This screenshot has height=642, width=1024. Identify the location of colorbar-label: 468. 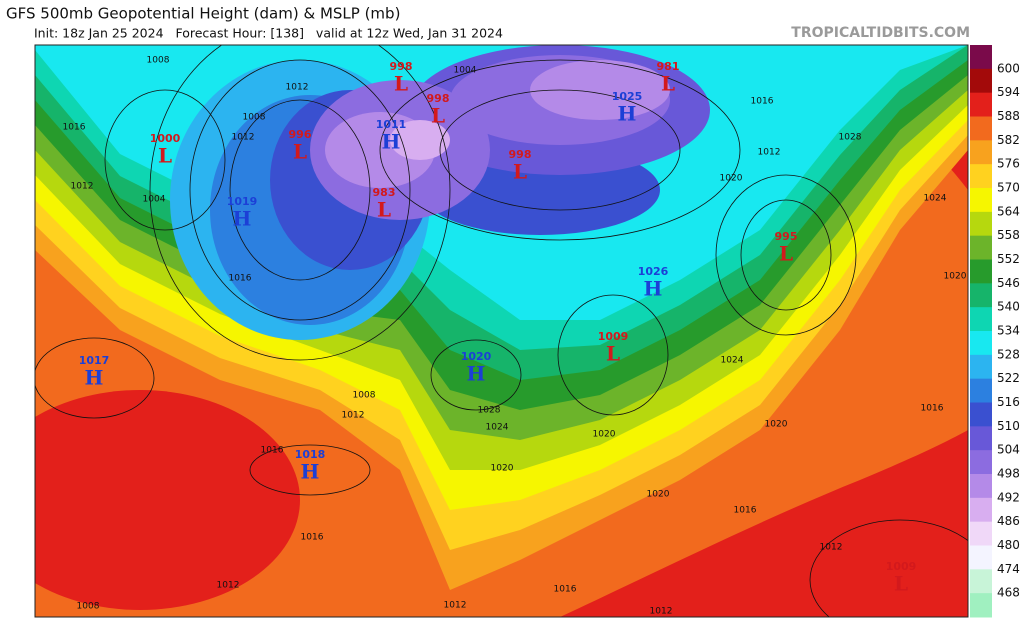
(1008, 593).